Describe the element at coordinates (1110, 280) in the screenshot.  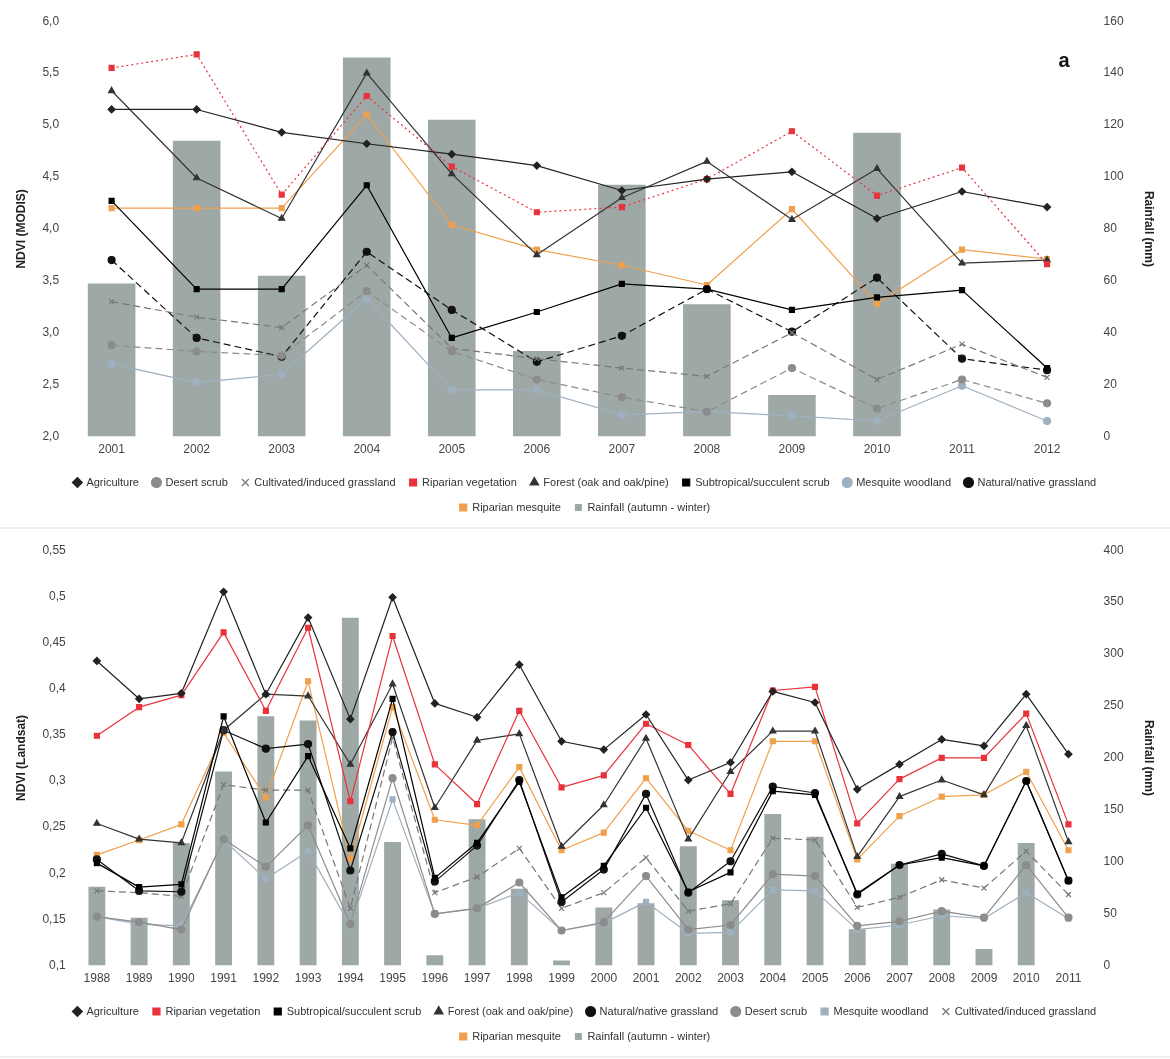
I see `y2-tick-label: 60` at that location.